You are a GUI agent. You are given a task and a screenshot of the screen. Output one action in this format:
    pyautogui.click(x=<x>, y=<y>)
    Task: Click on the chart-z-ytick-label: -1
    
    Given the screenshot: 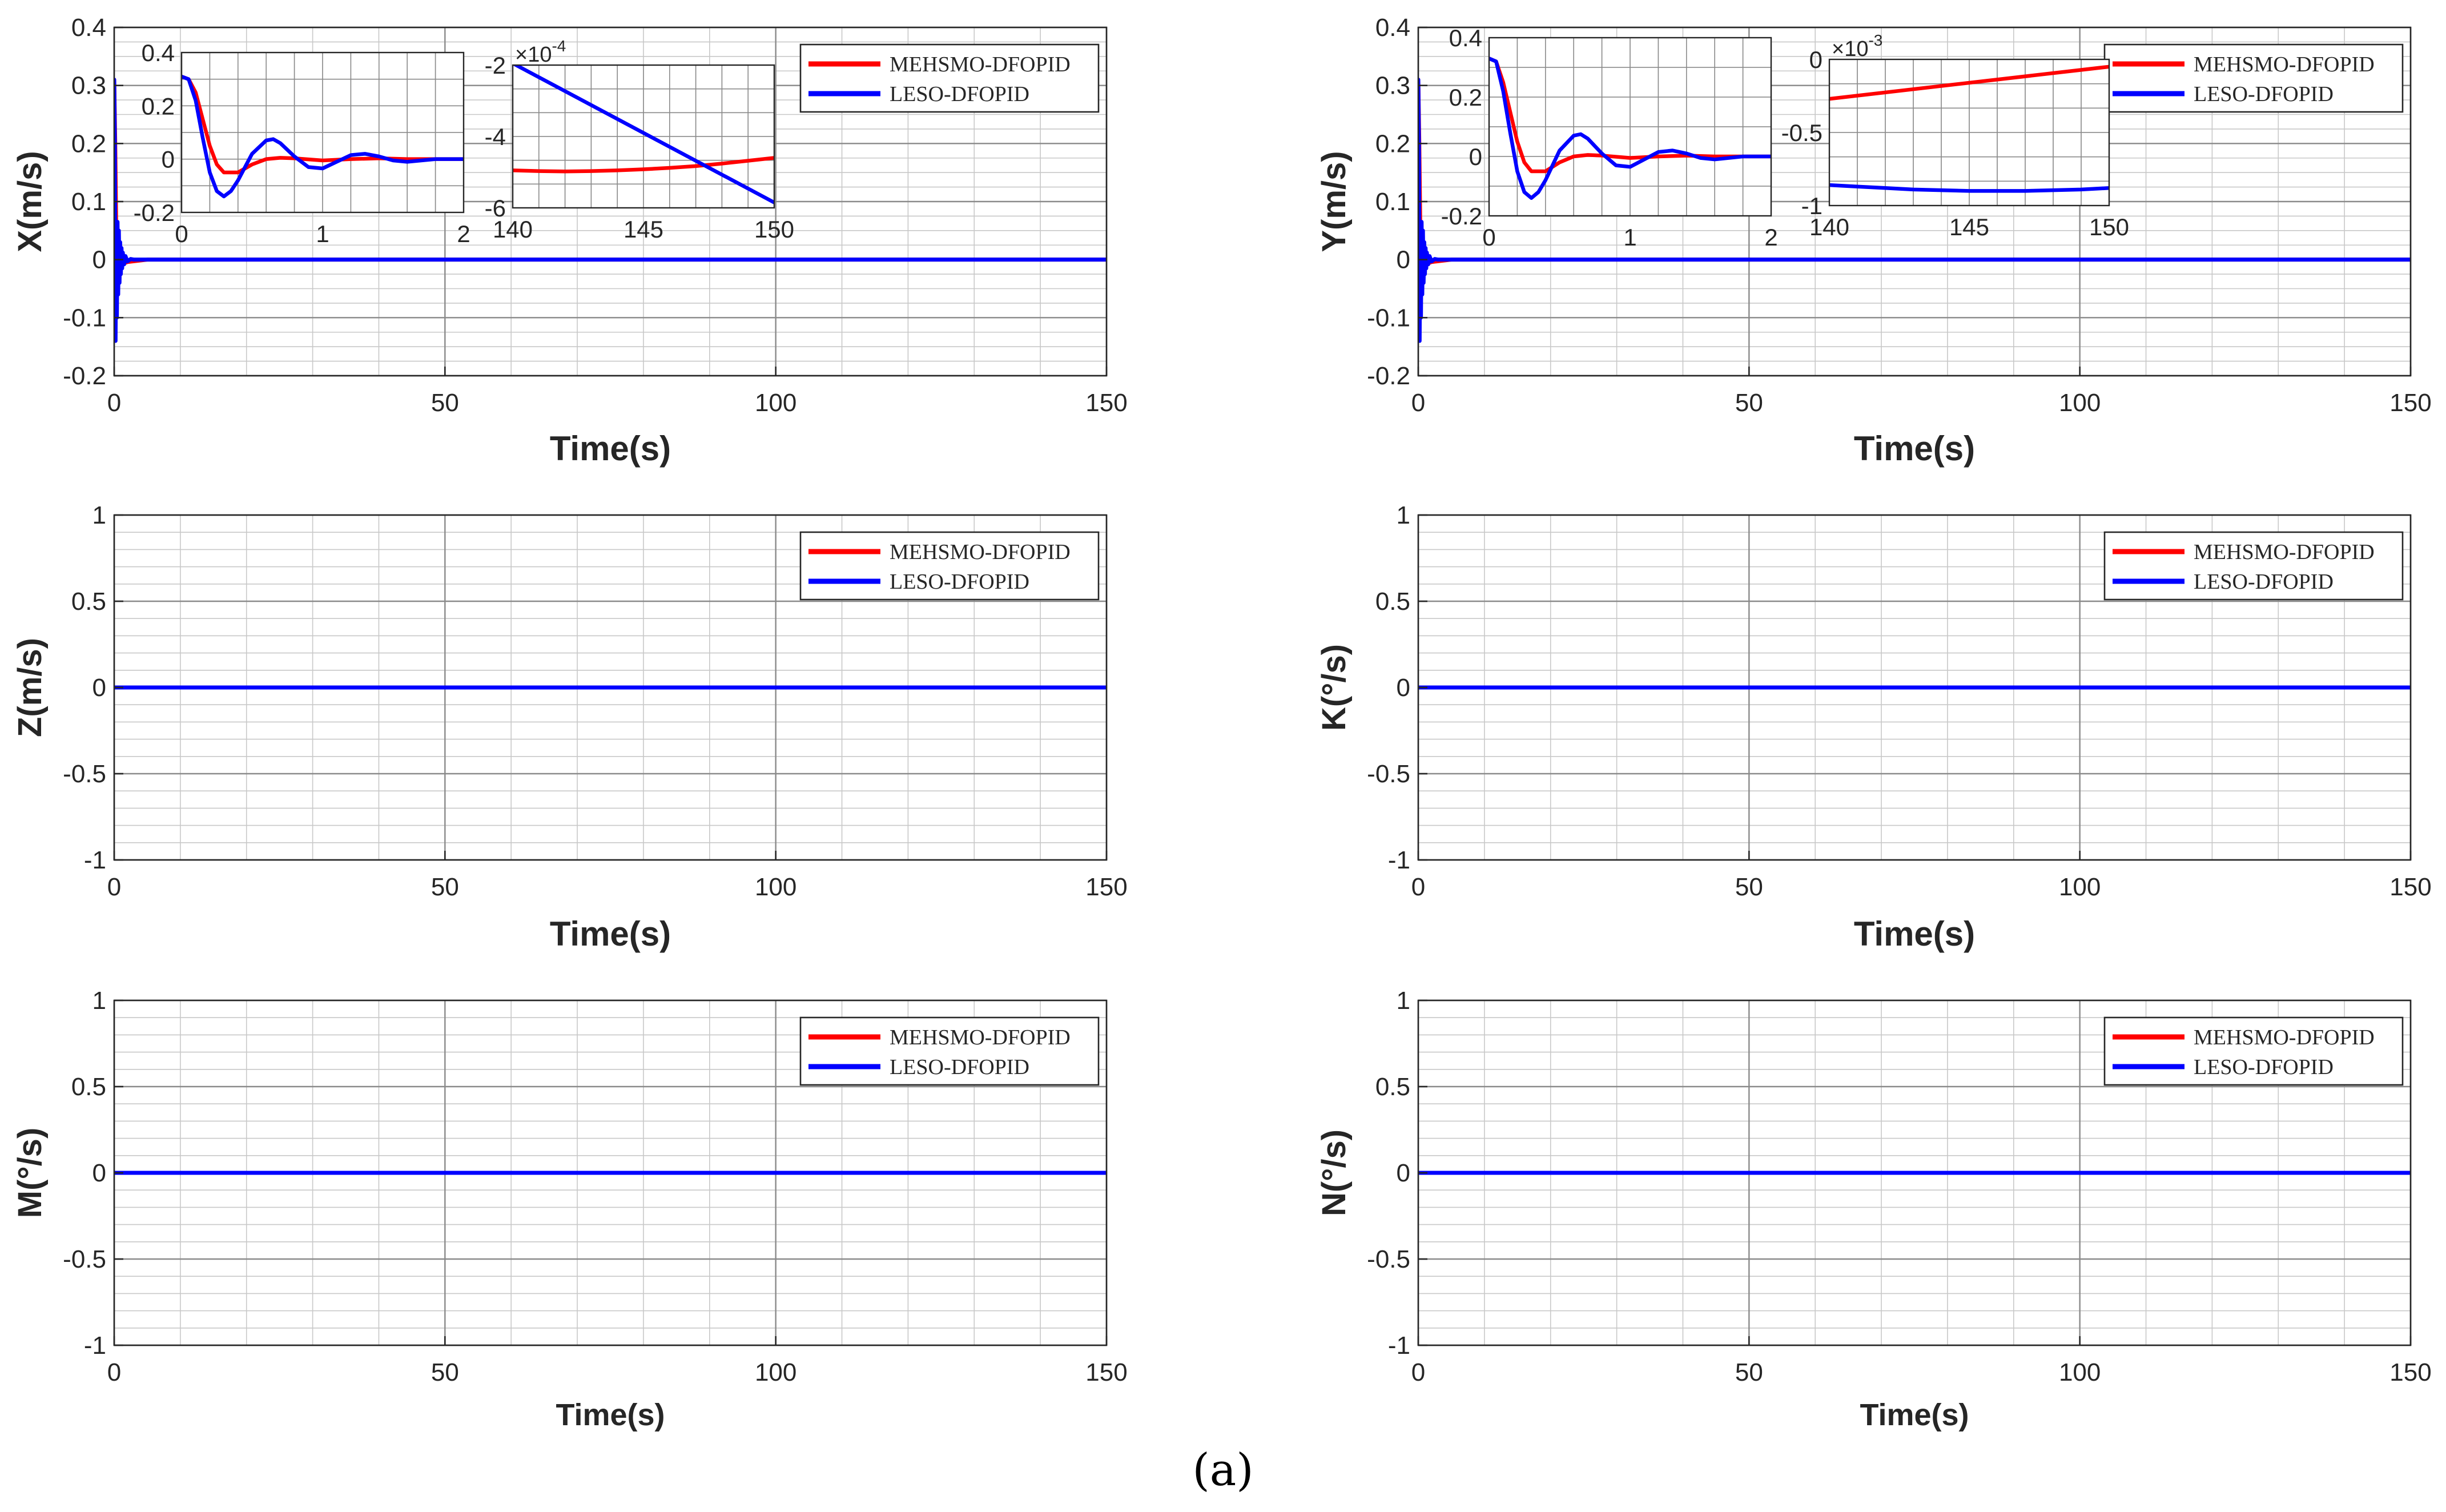 What is the action you would take?
    pyautogui.click(x=95, y=860)
    